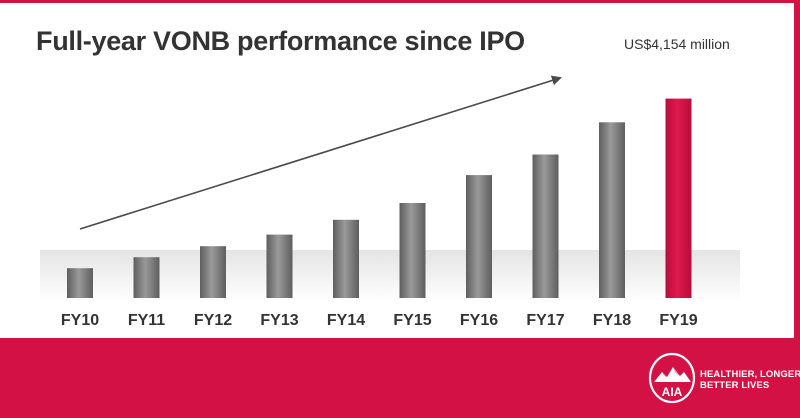 The height and width of the screenshot is (418, 800). Describe the element at coordinates (545, 226) in the screenshot. I see `bar-fy17` at that location.